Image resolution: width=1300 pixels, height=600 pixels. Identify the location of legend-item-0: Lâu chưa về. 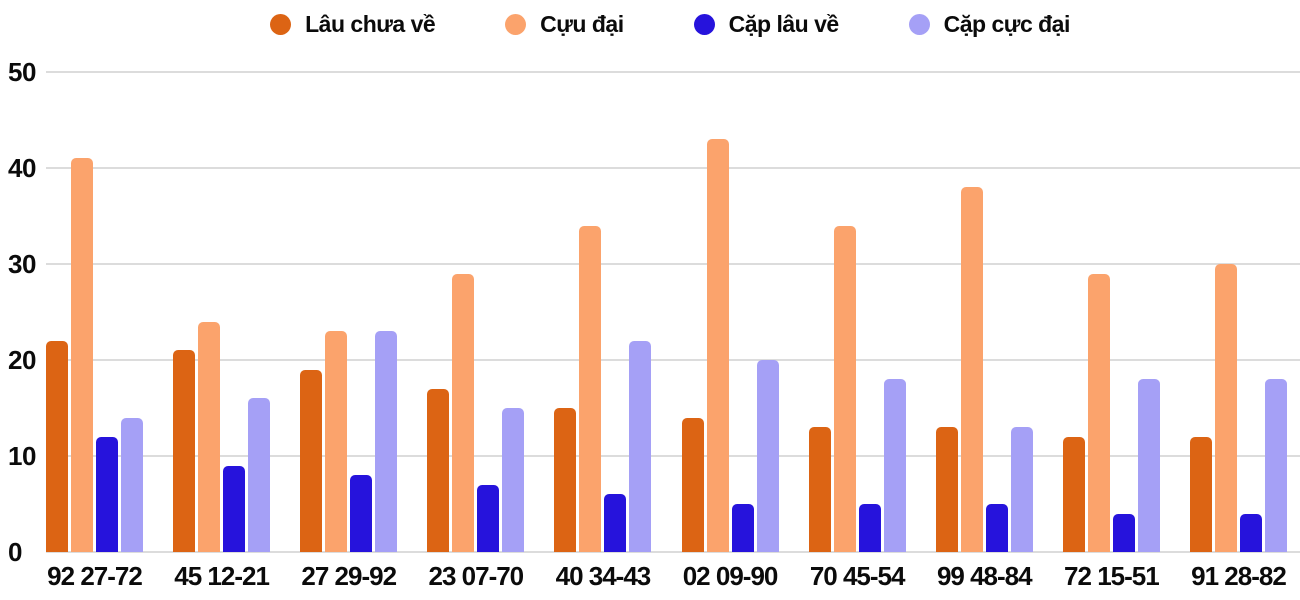
(353, 24).